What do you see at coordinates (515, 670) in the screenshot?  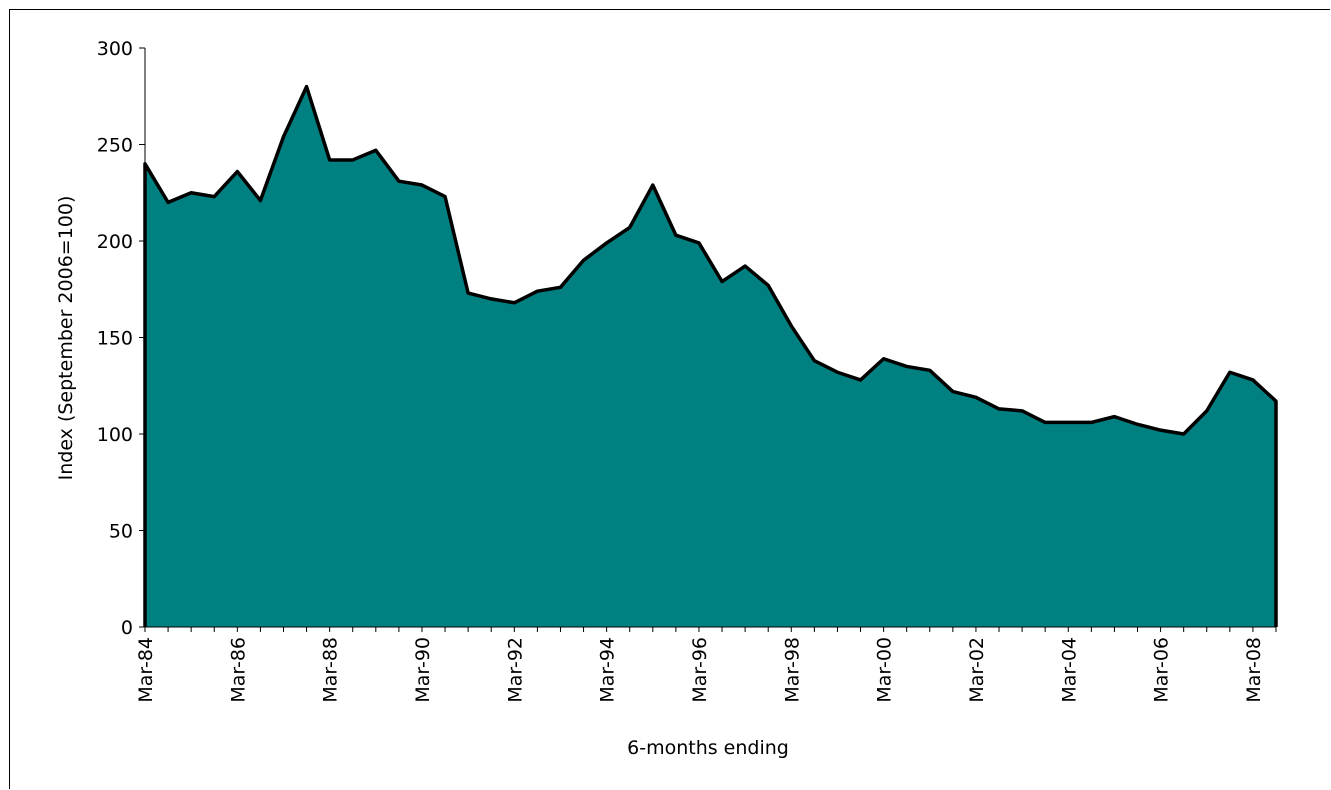 I see `x-tick-label: Mar-92` at bounding box center [515, 670].